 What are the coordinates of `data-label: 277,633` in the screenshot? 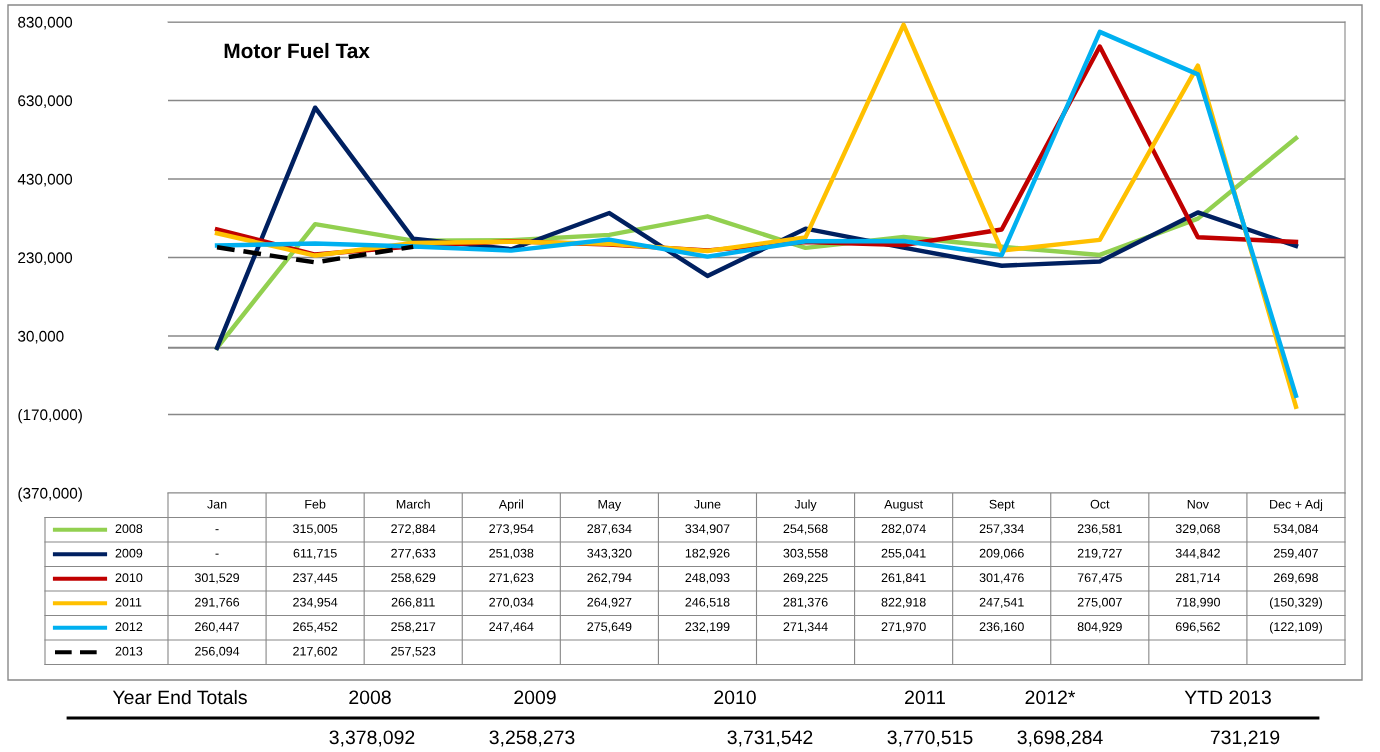 It's located at (413, 554).